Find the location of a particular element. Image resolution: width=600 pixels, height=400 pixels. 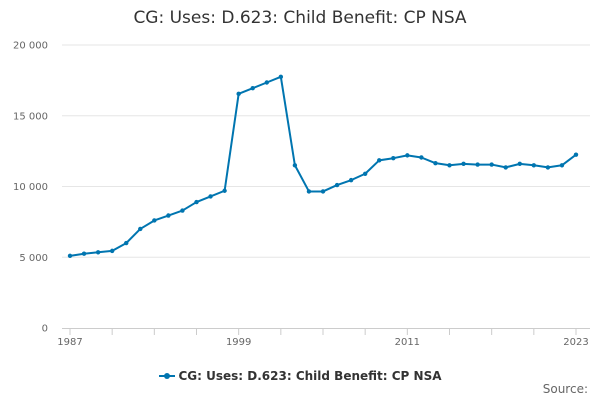

x-tick-label: 1987 is located at coordinates (69, 342).